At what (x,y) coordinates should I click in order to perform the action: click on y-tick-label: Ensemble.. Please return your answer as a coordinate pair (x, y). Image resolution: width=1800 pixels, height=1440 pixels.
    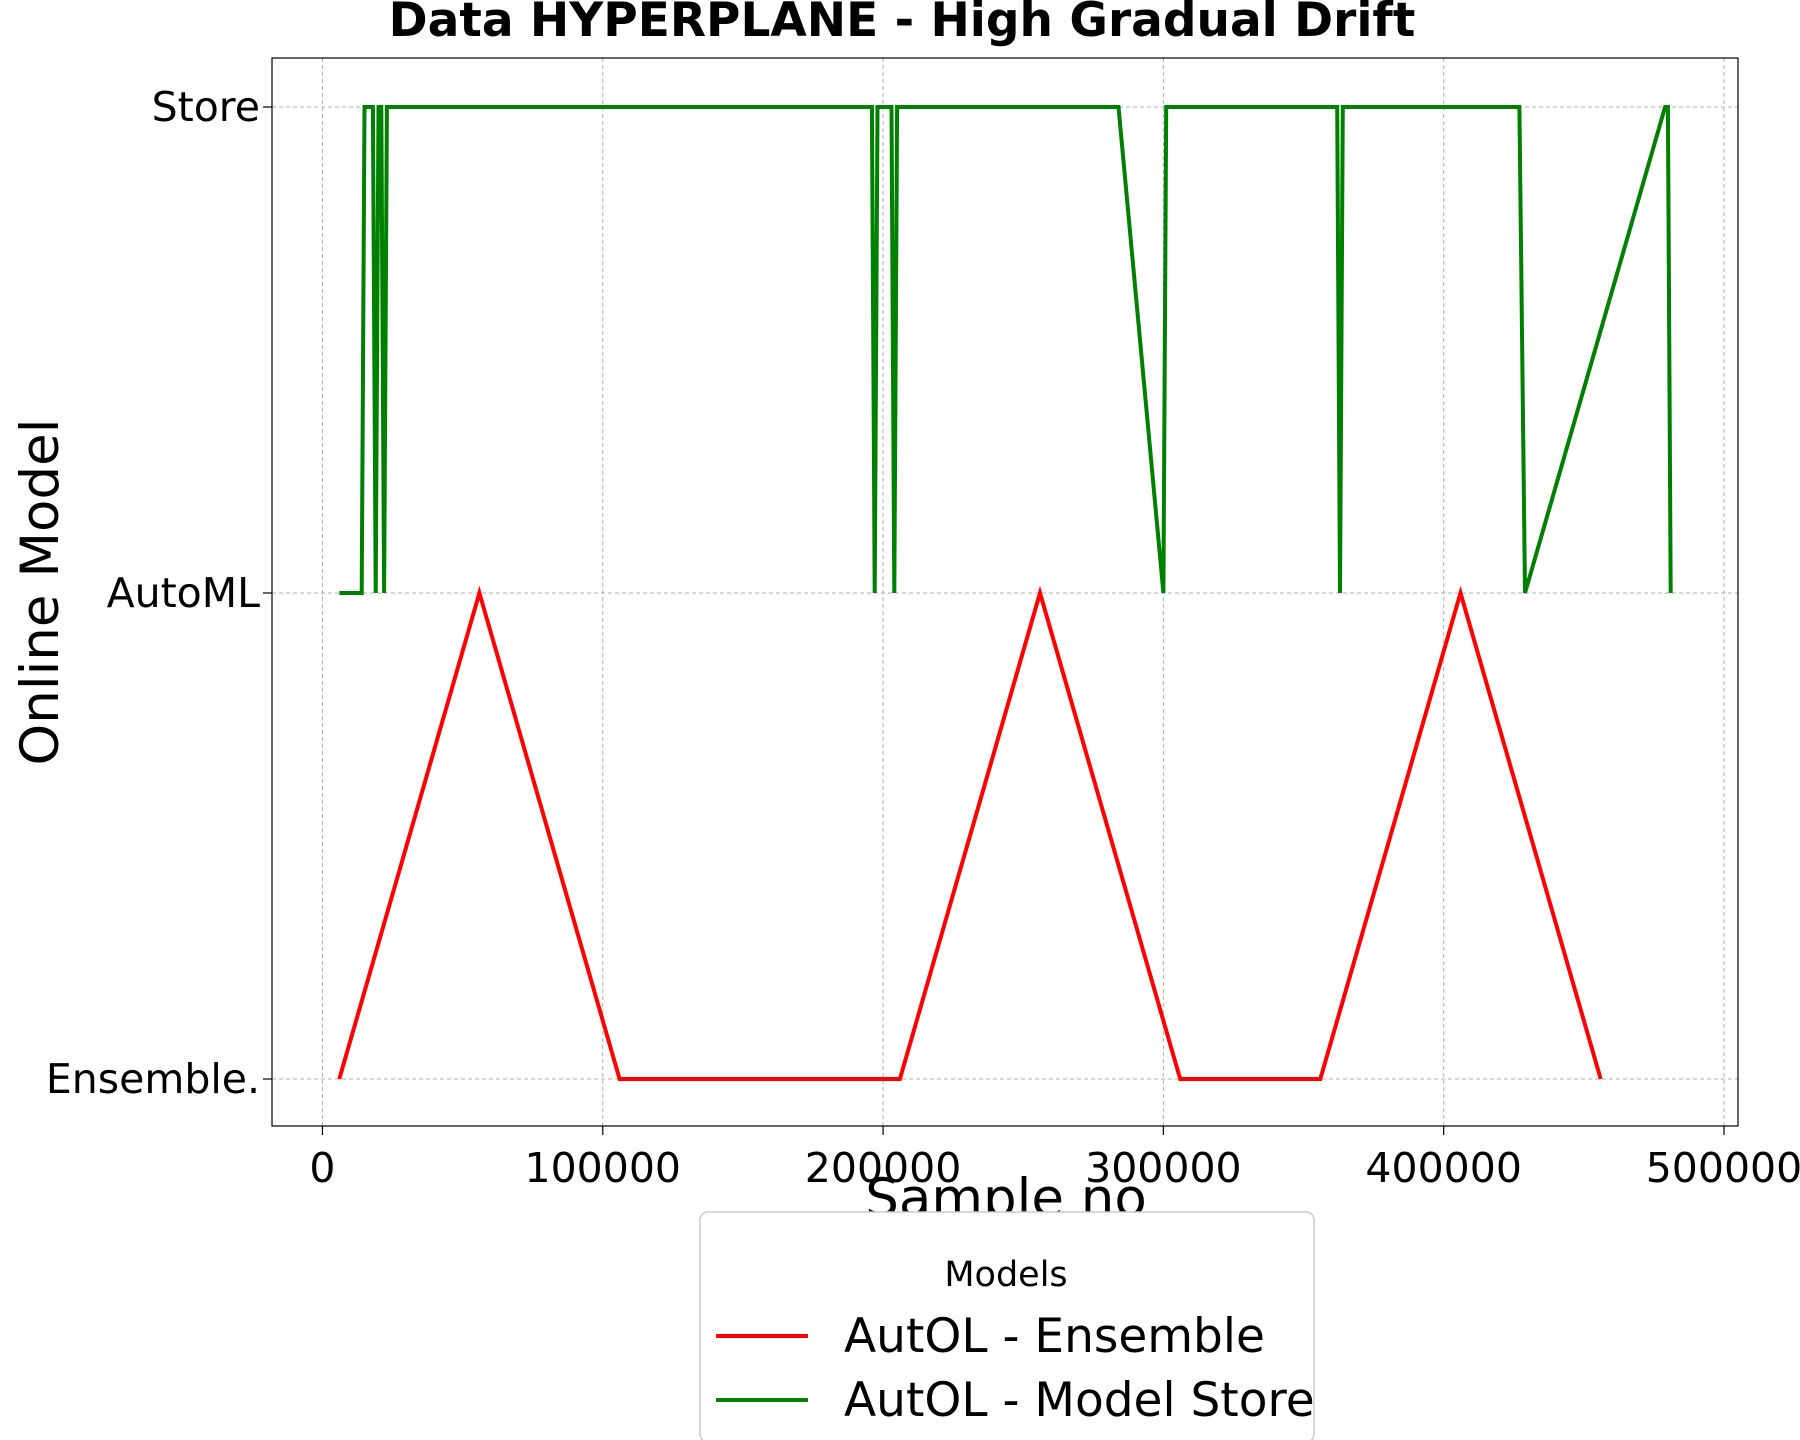
    Looking at the image, I should click on (153, 1079).